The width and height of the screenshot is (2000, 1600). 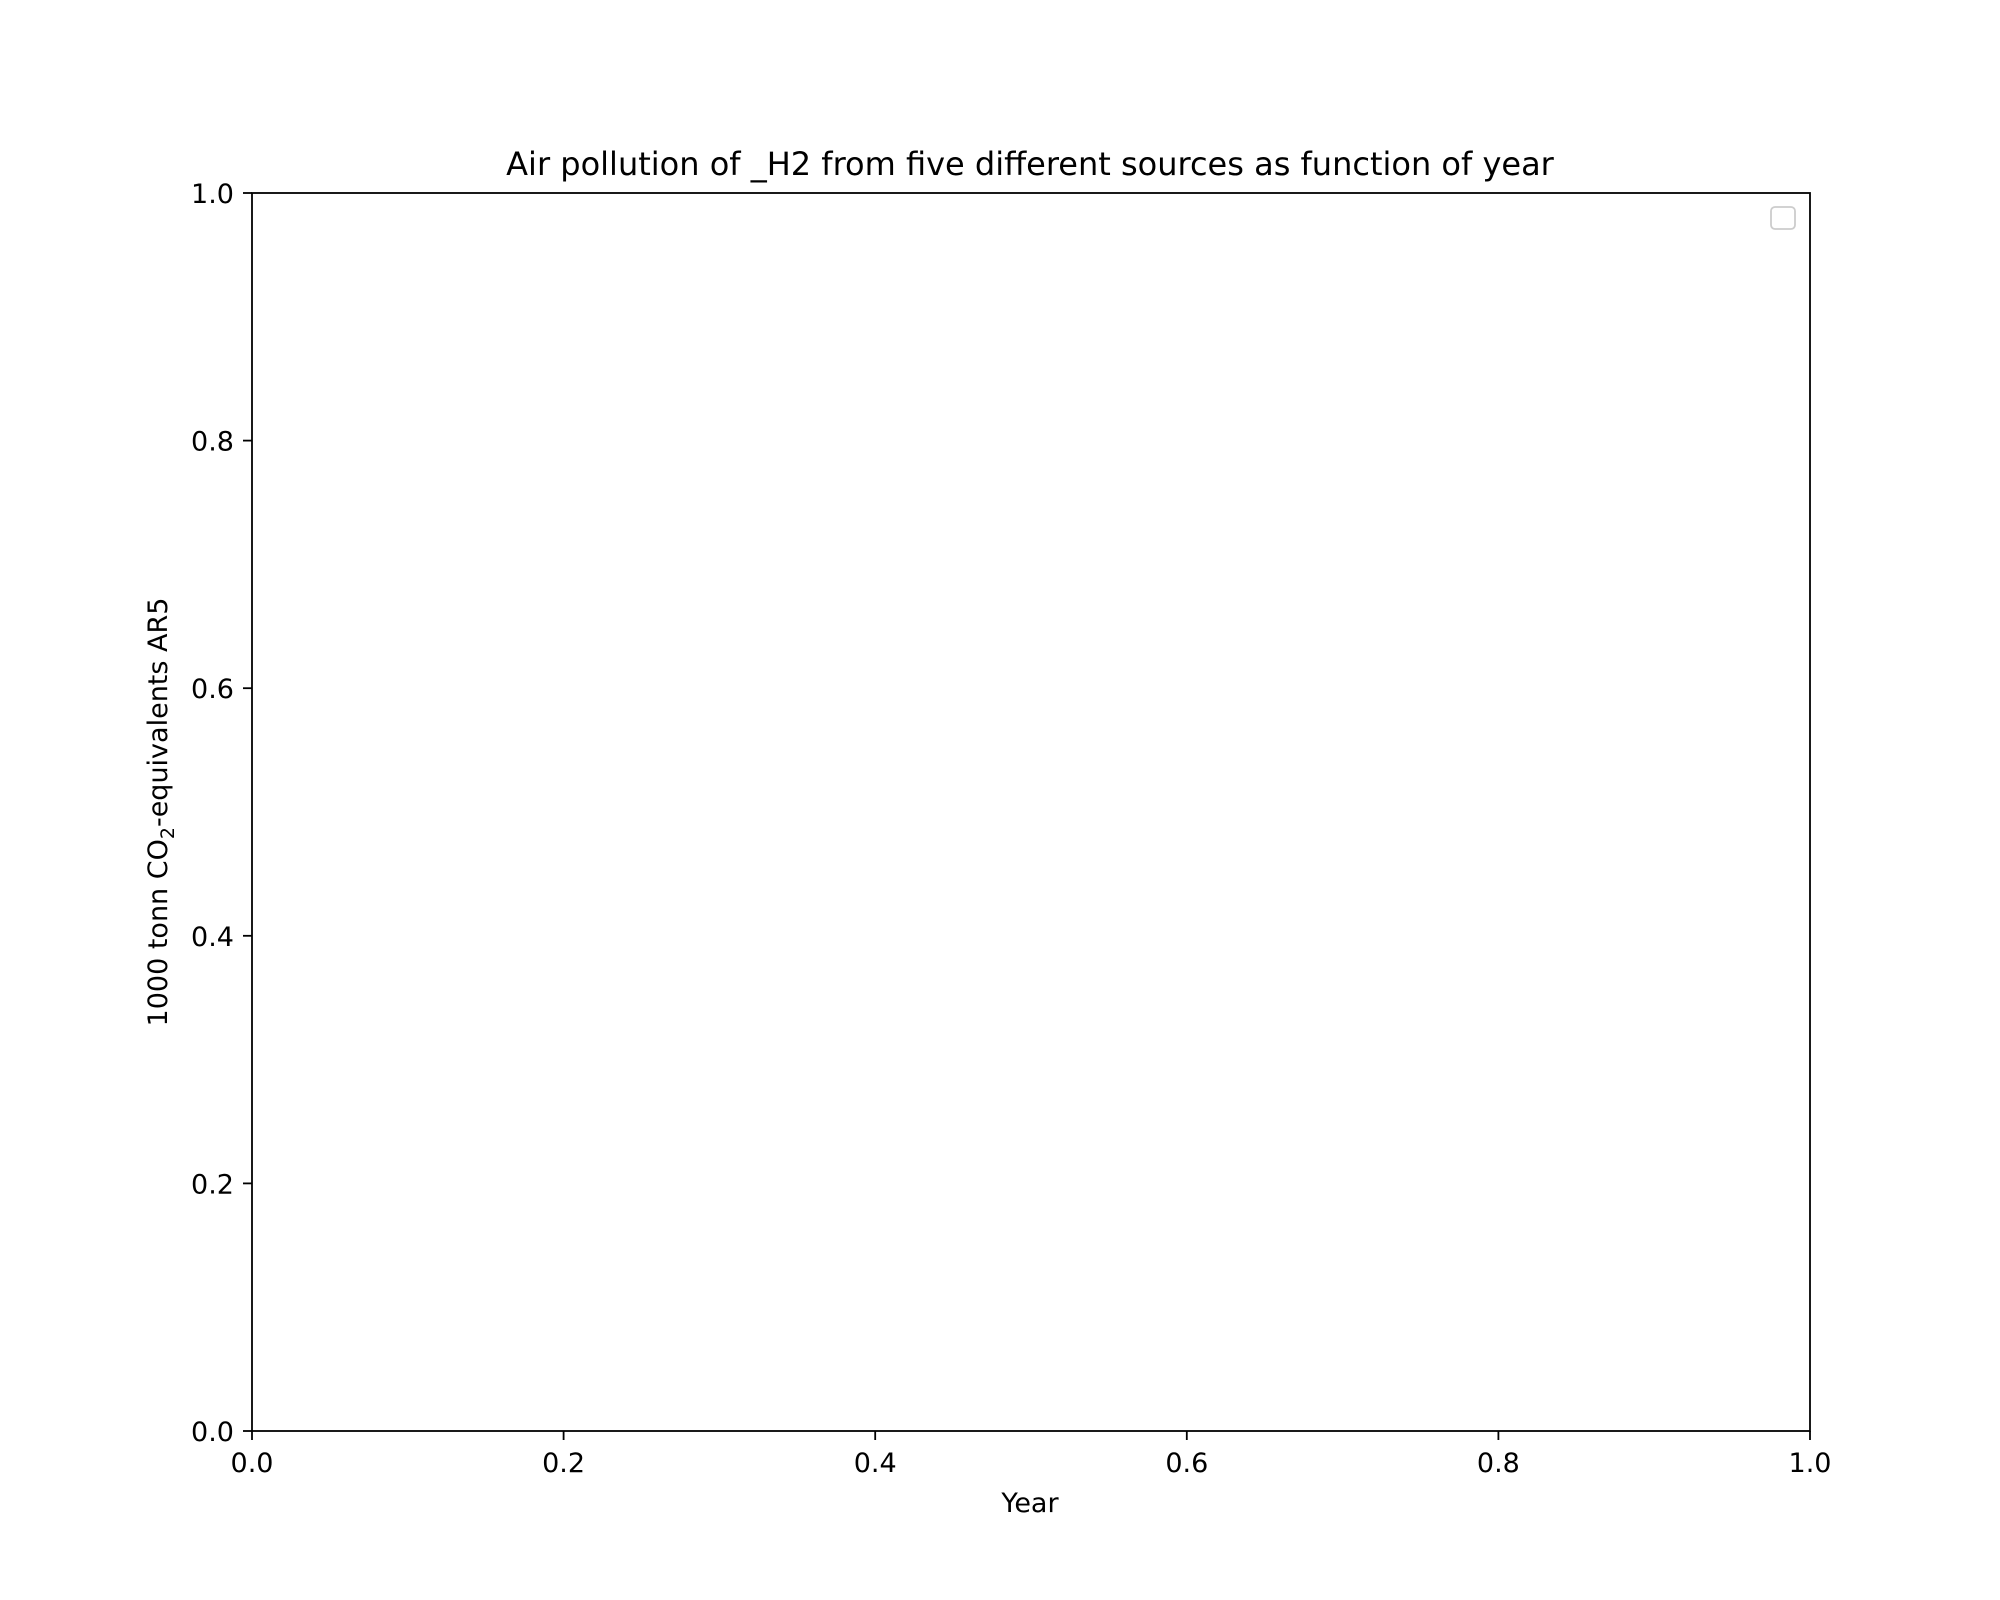 I want to click on x-tick-label: 0.2, so click(x=563, y=1463).